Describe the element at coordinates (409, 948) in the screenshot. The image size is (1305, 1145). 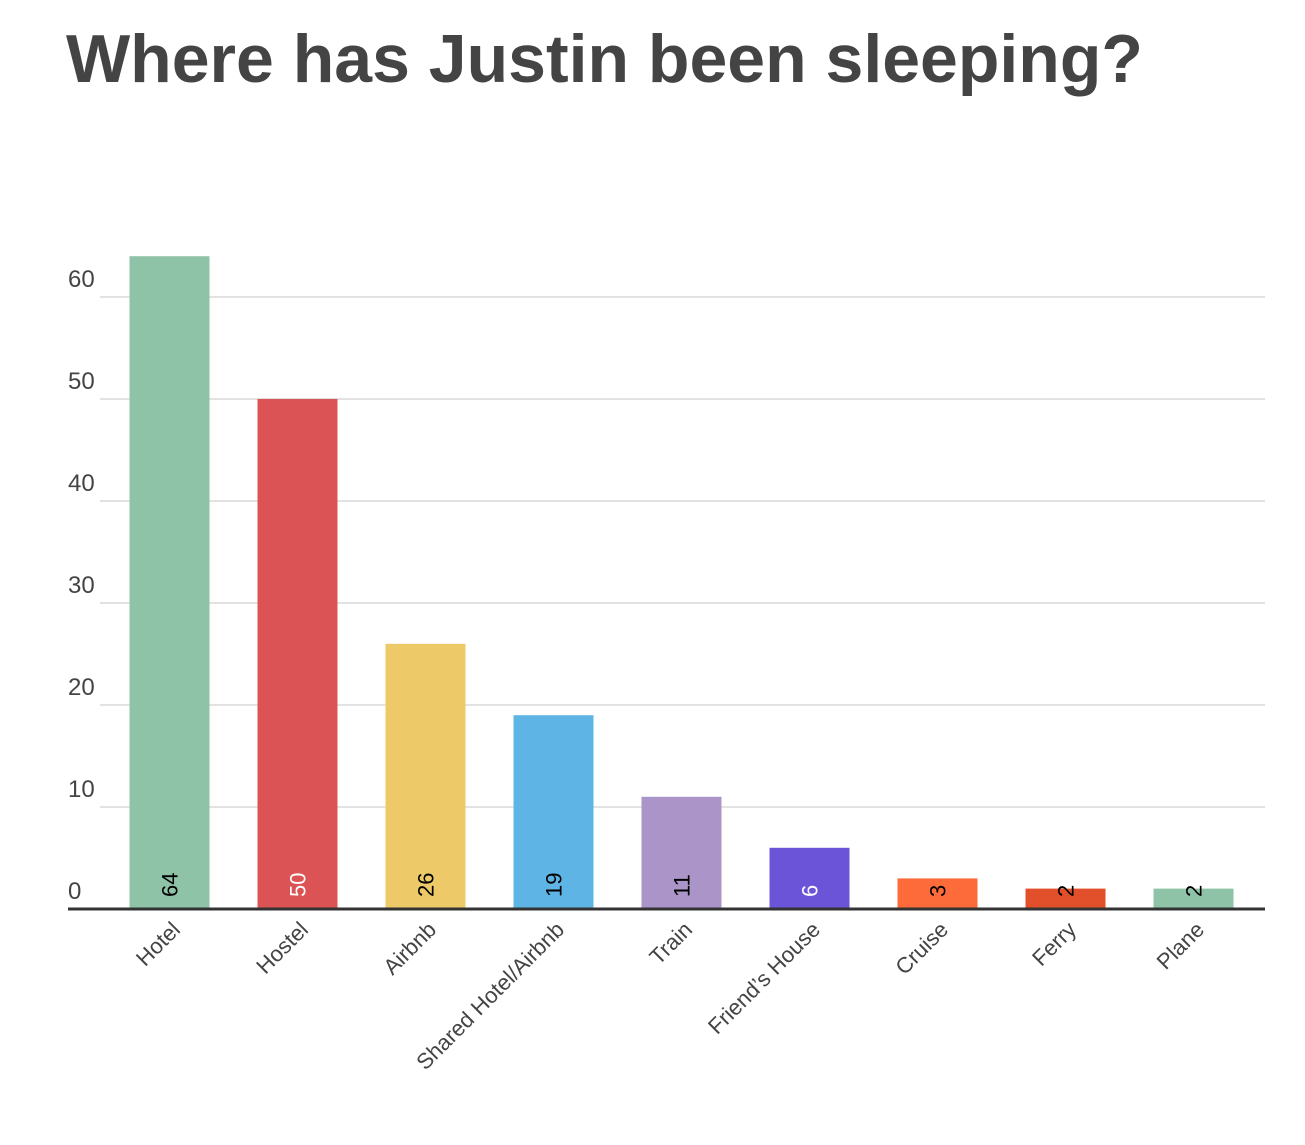
I see `x-tick-label: Airbnb` at that location.